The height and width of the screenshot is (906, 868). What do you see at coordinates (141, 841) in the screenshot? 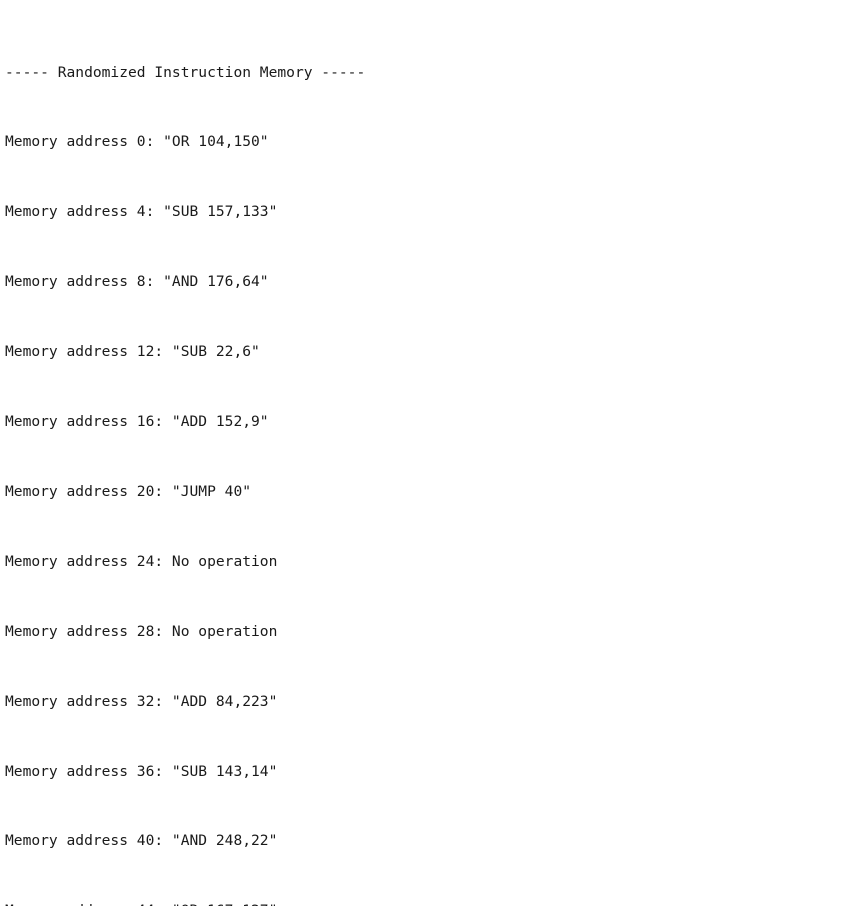
I see `memory-line: Memory address 40: "AND 248,22"` at bounding box center [141, 841].